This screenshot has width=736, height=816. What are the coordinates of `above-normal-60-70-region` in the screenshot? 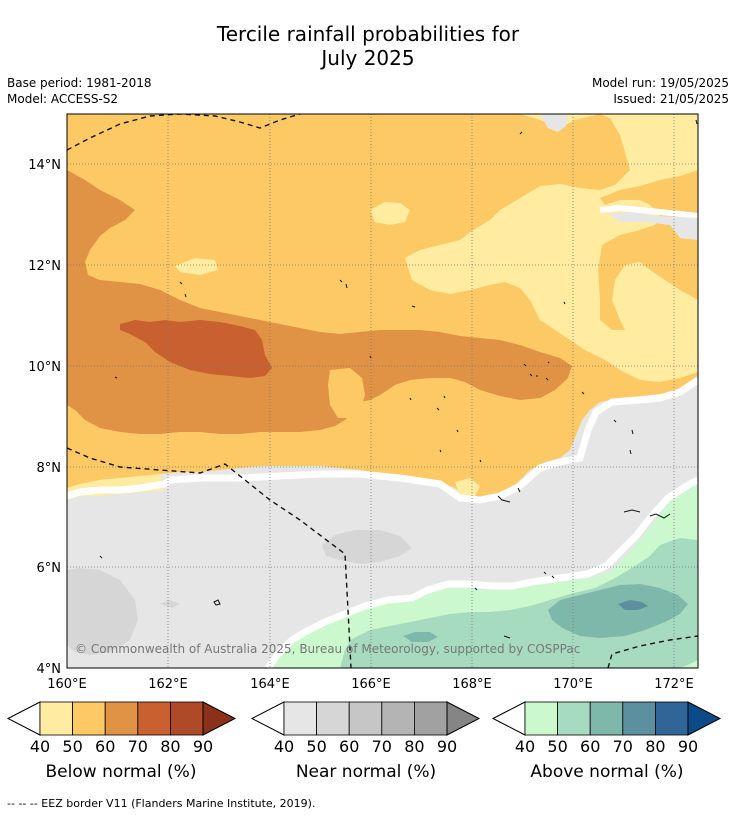 It's located at (618, 611).